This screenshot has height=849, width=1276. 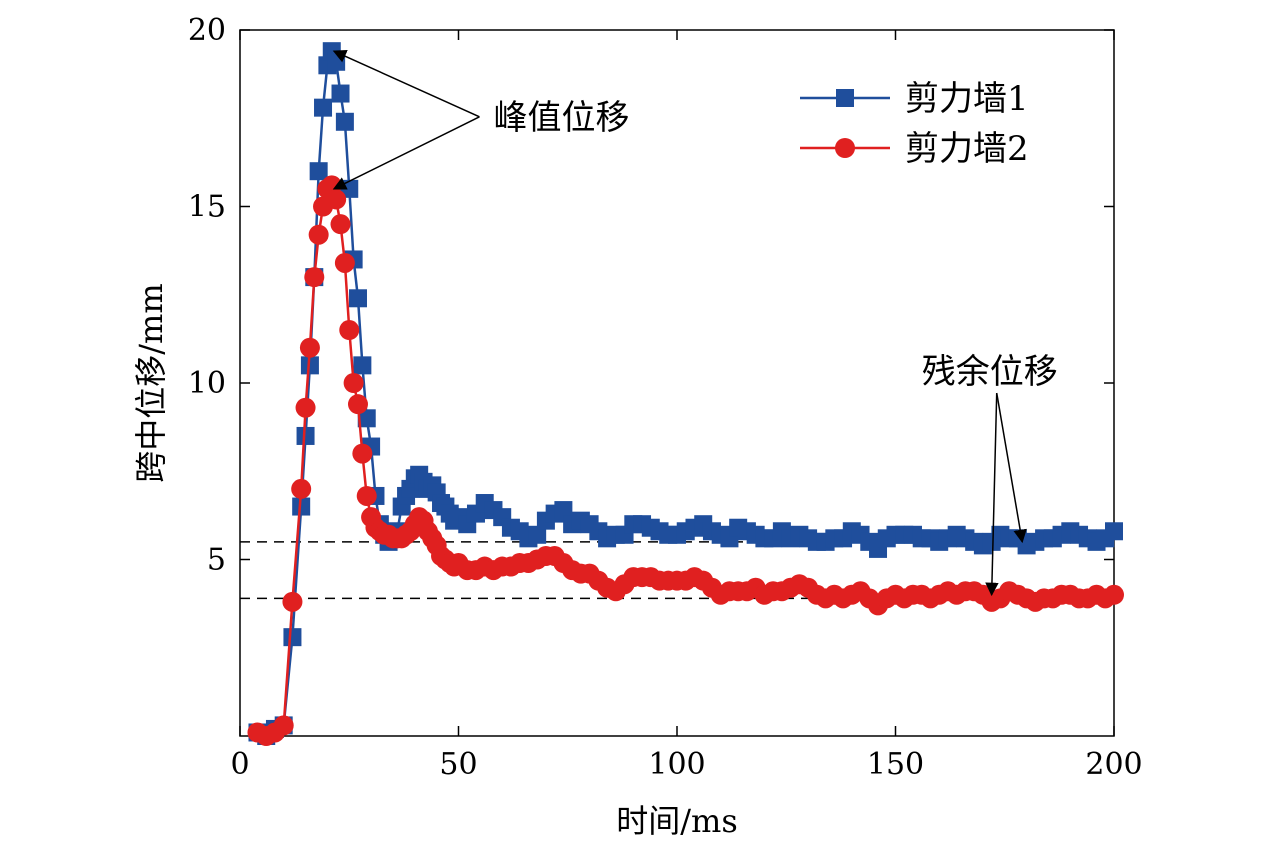 I want to click on y-tick-label: 20, so click(x=207, y=30).